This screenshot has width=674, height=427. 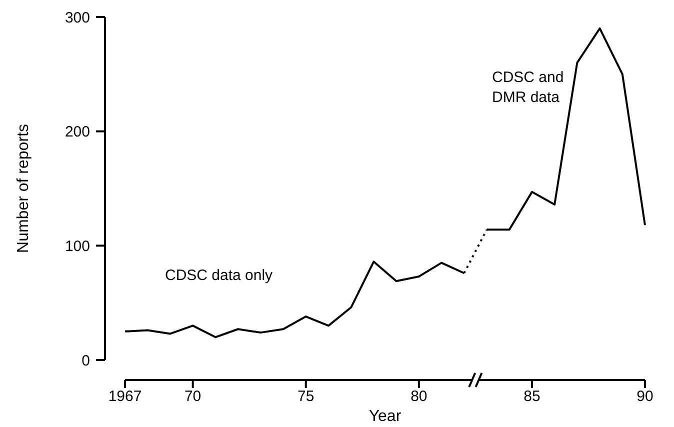 What do you see at coordinates (193, 396) in the screenshot?
I see `x-tick-label: 70` at bounding box center [193, 396].